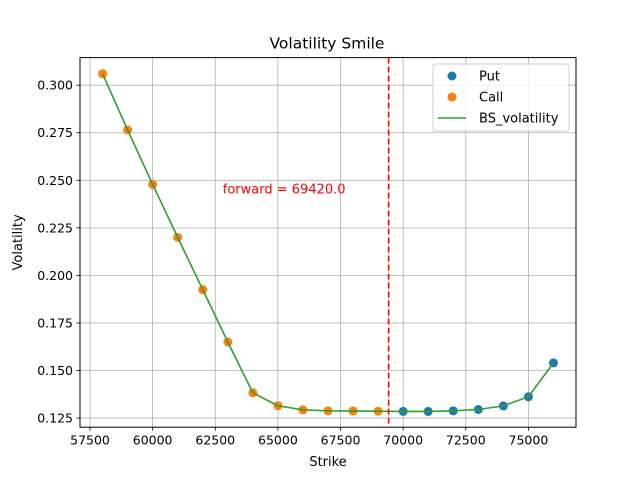 The height and width of the screenshot is (480, 640). What do you see at coordinates (452, 97) in the screenshot?
I see `legend-marker-call` at bounding box center [452, 97].